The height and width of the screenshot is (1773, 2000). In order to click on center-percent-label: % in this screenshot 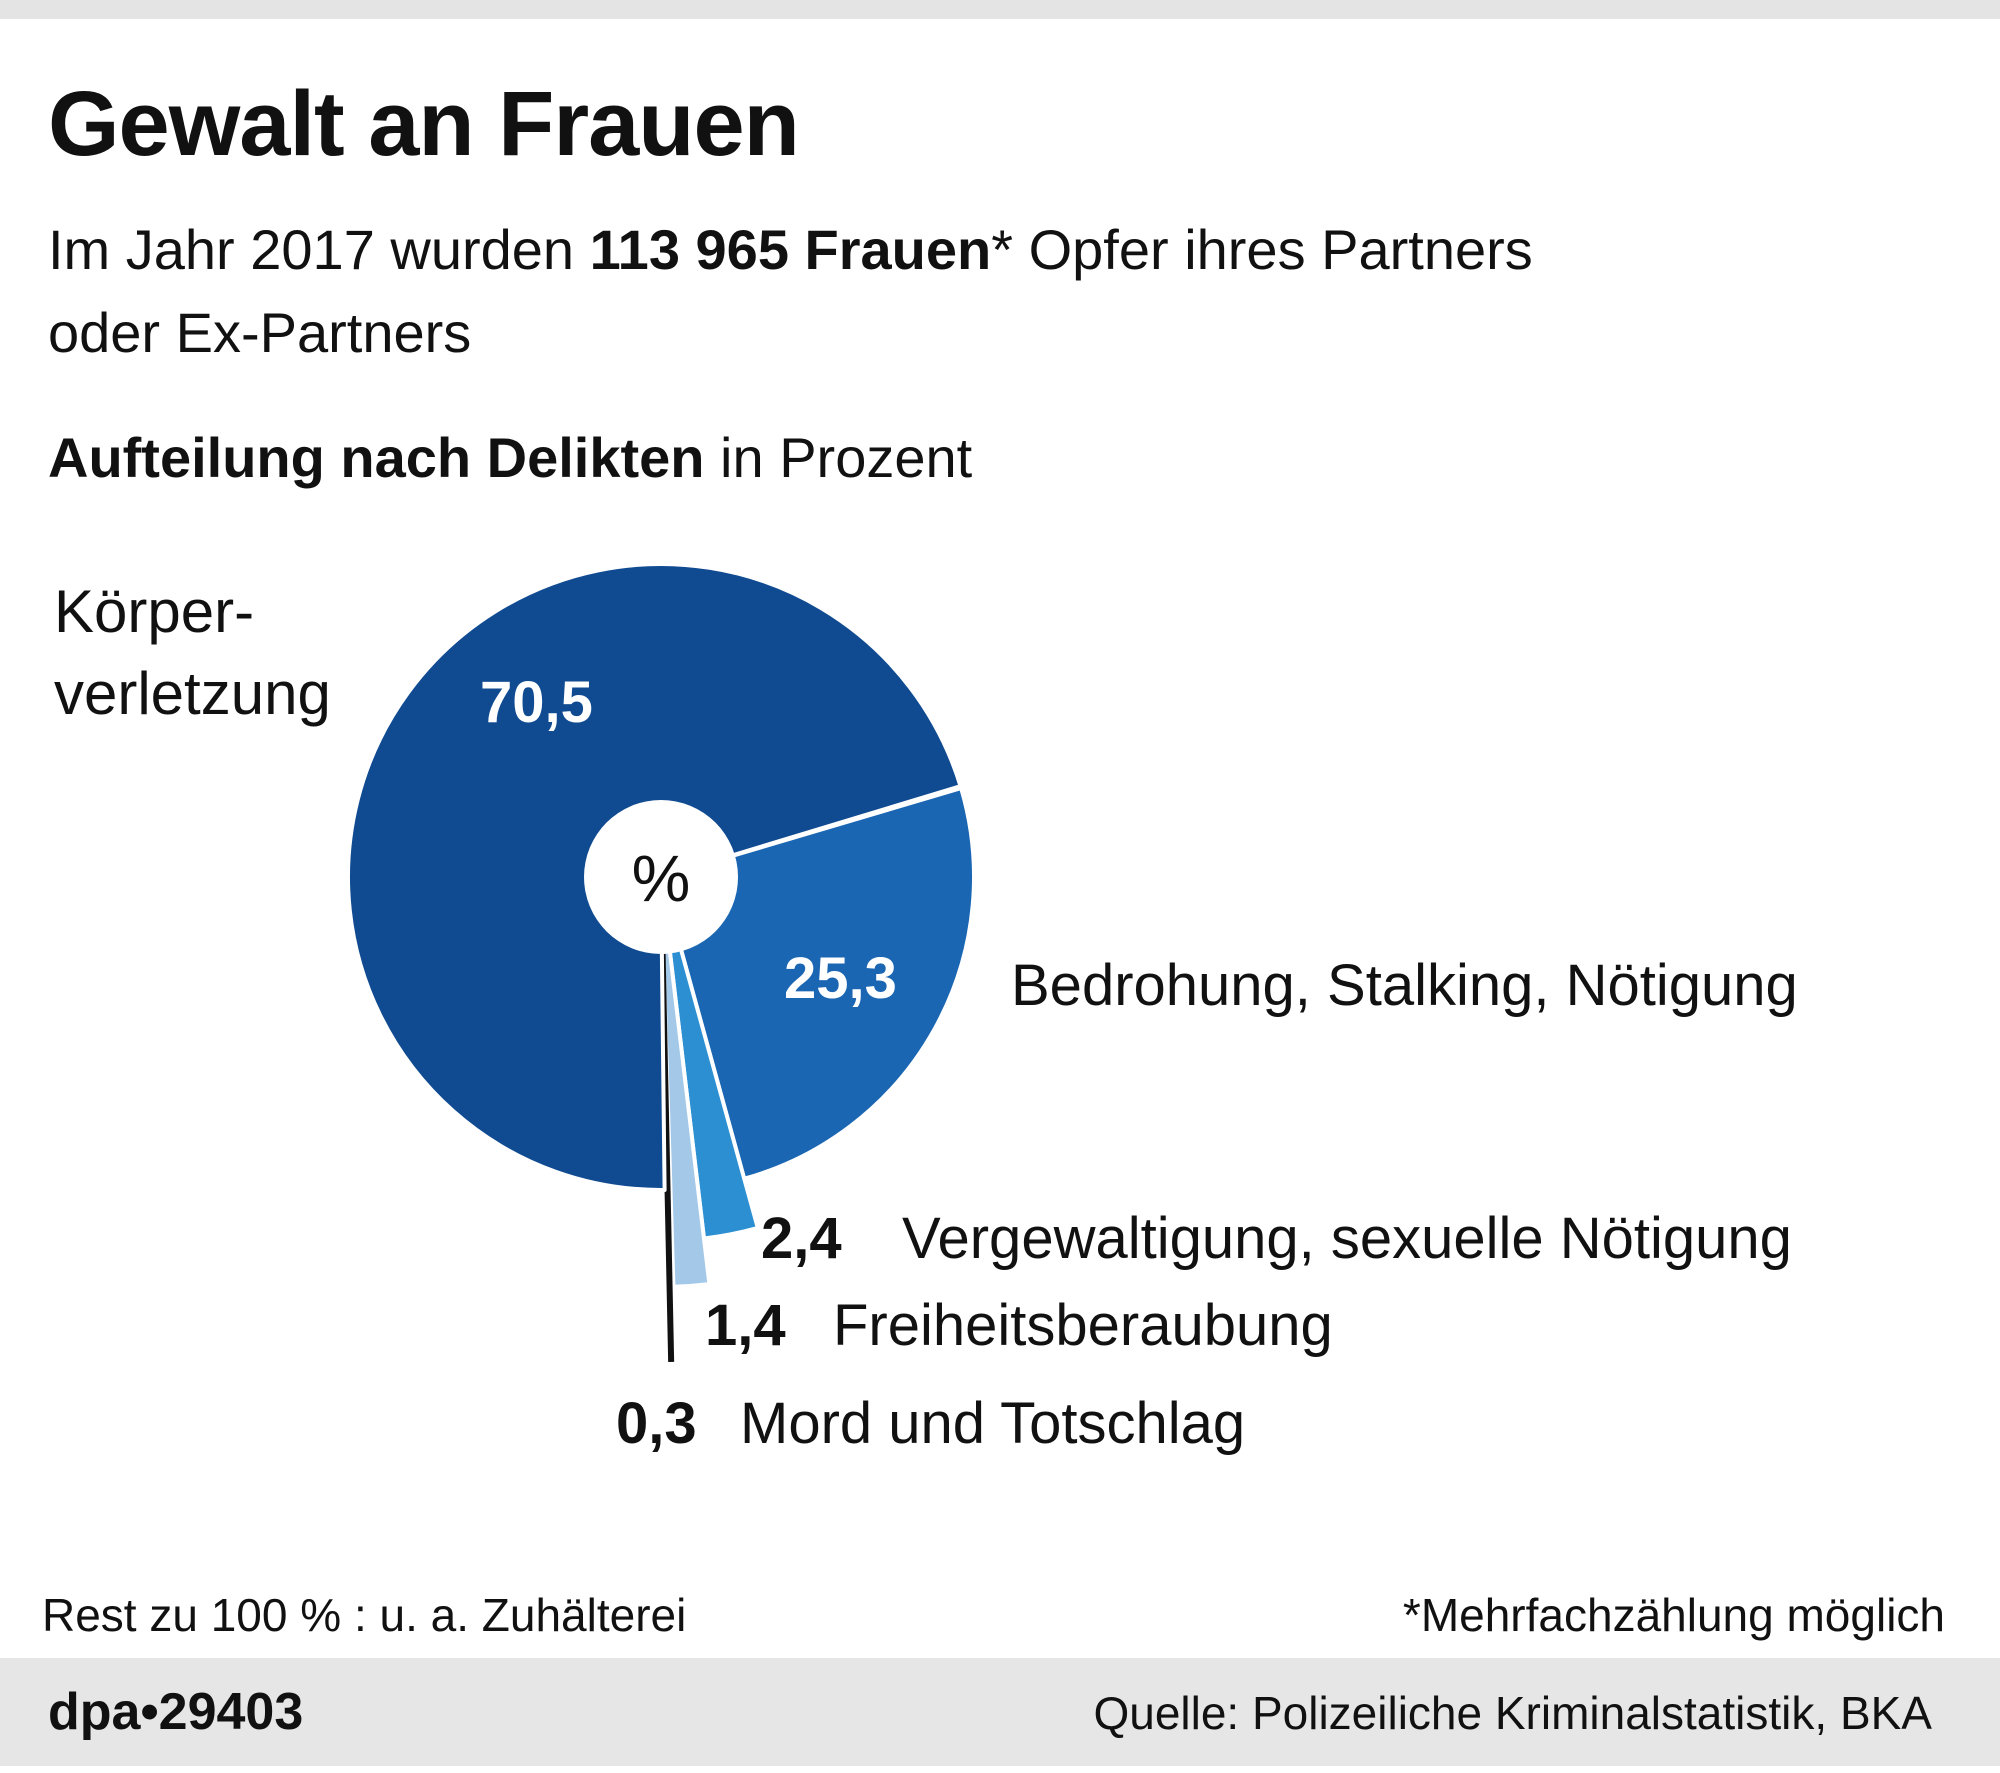, I will do `click(661, 878)`.